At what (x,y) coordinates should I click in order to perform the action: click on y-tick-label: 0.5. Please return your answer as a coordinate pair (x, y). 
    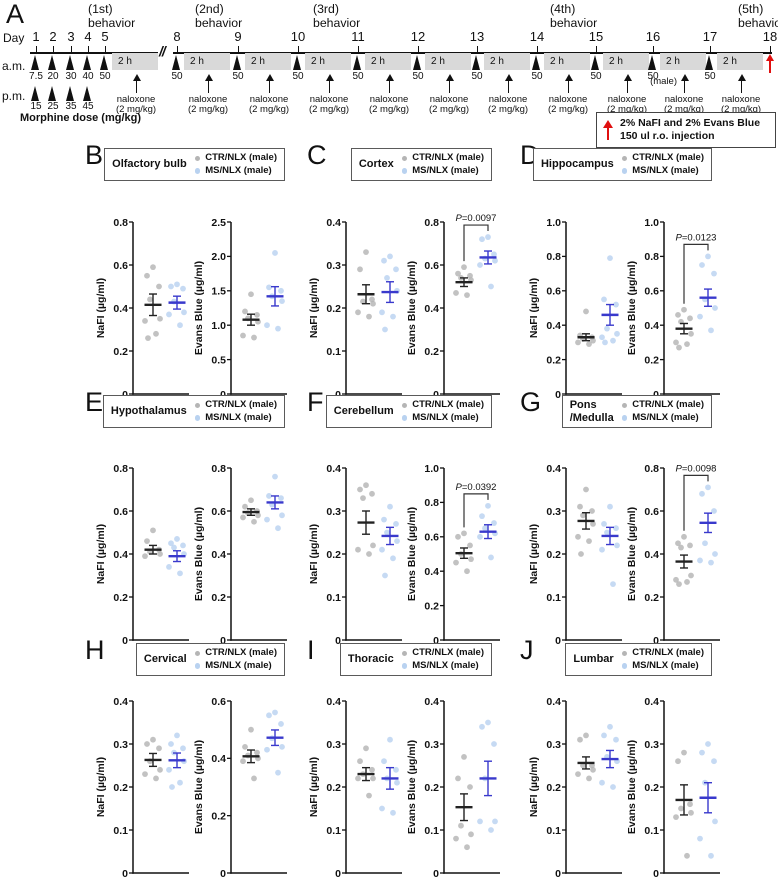
    Looking at the image, I should click on (218, 360).